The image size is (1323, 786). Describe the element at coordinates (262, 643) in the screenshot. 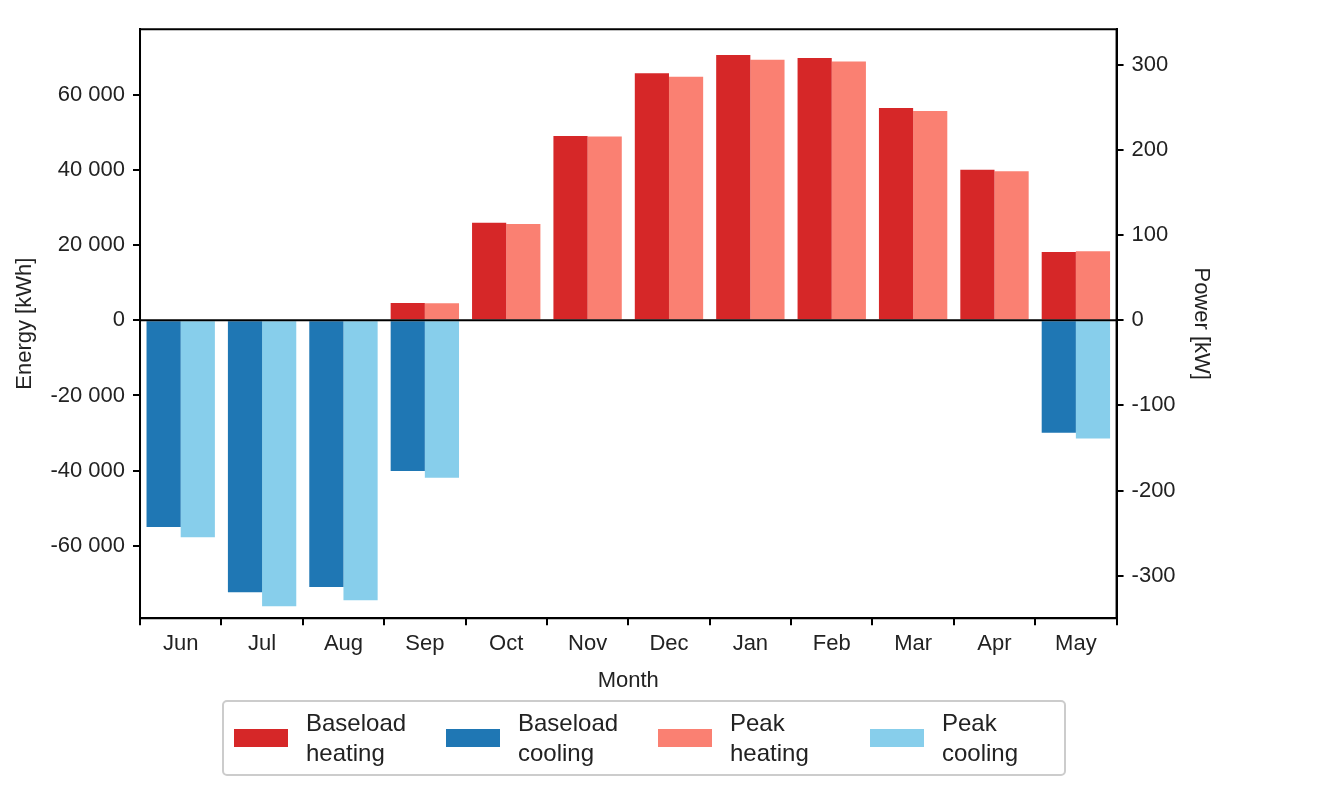

I see `x-tick-label: Jul` at that location.